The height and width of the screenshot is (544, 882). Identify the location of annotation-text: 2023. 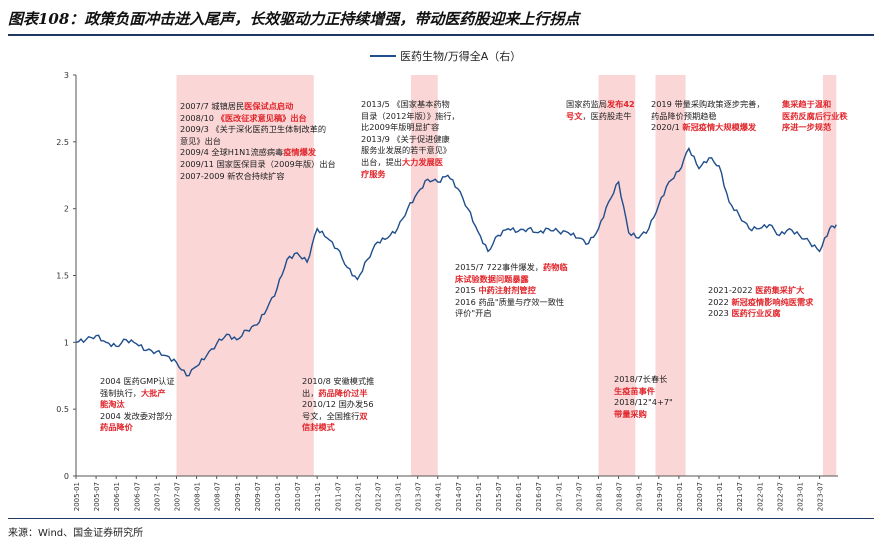
(720, 313).